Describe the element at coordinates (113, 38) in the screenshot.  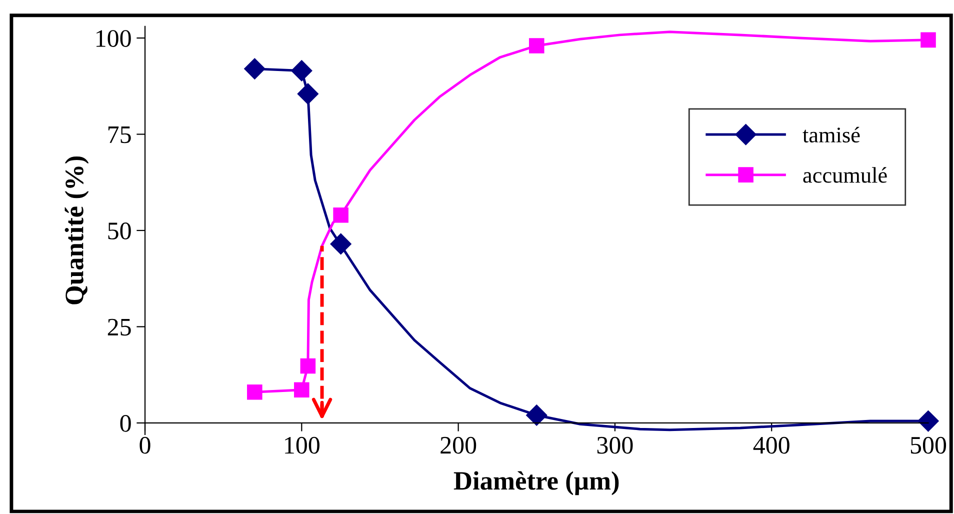
I see `y-tick-label: 100` at that location.